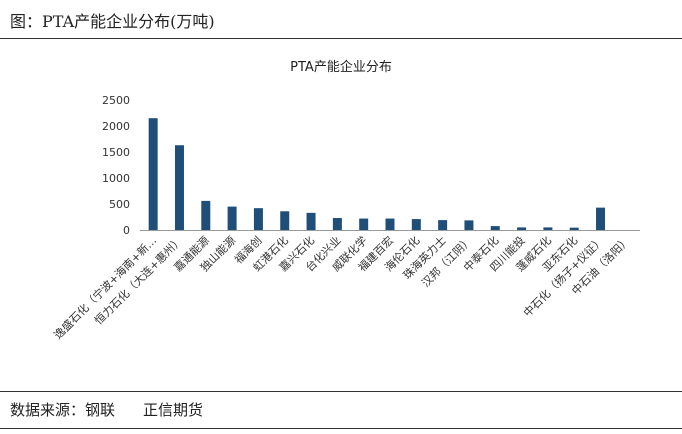 This screenshot has height=434, width=682. Describe the element at coordinates (116, 165) in the screenshot. I see `y-axis: 0 500 1000 1500 2000 2500` at that location.